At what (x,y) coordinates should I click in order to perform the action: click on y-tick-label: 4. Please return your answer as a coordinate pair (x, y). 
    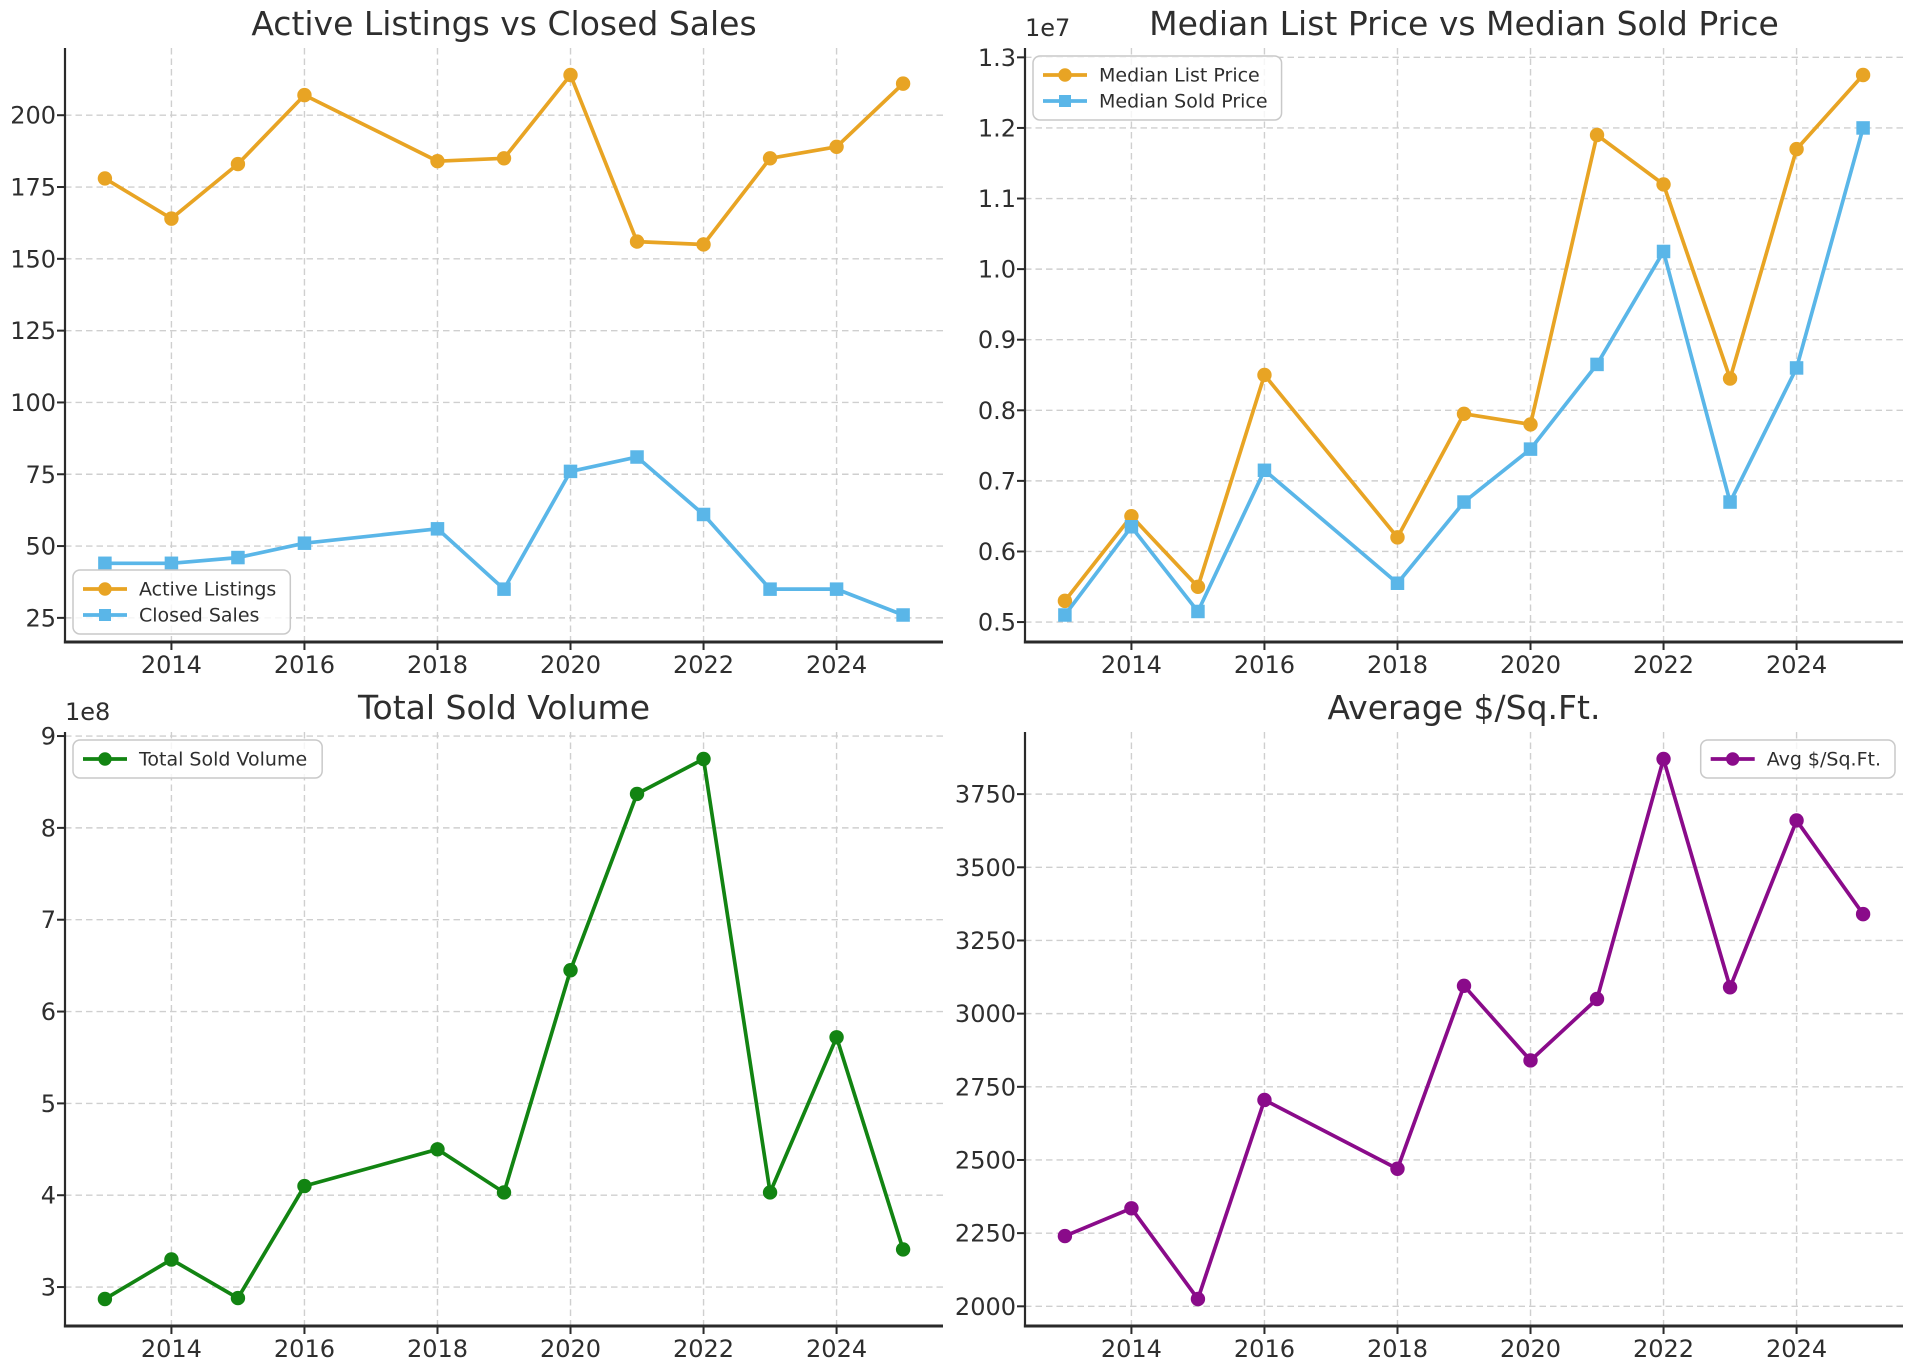
    Looking at the image, I should click on (48, 1196).